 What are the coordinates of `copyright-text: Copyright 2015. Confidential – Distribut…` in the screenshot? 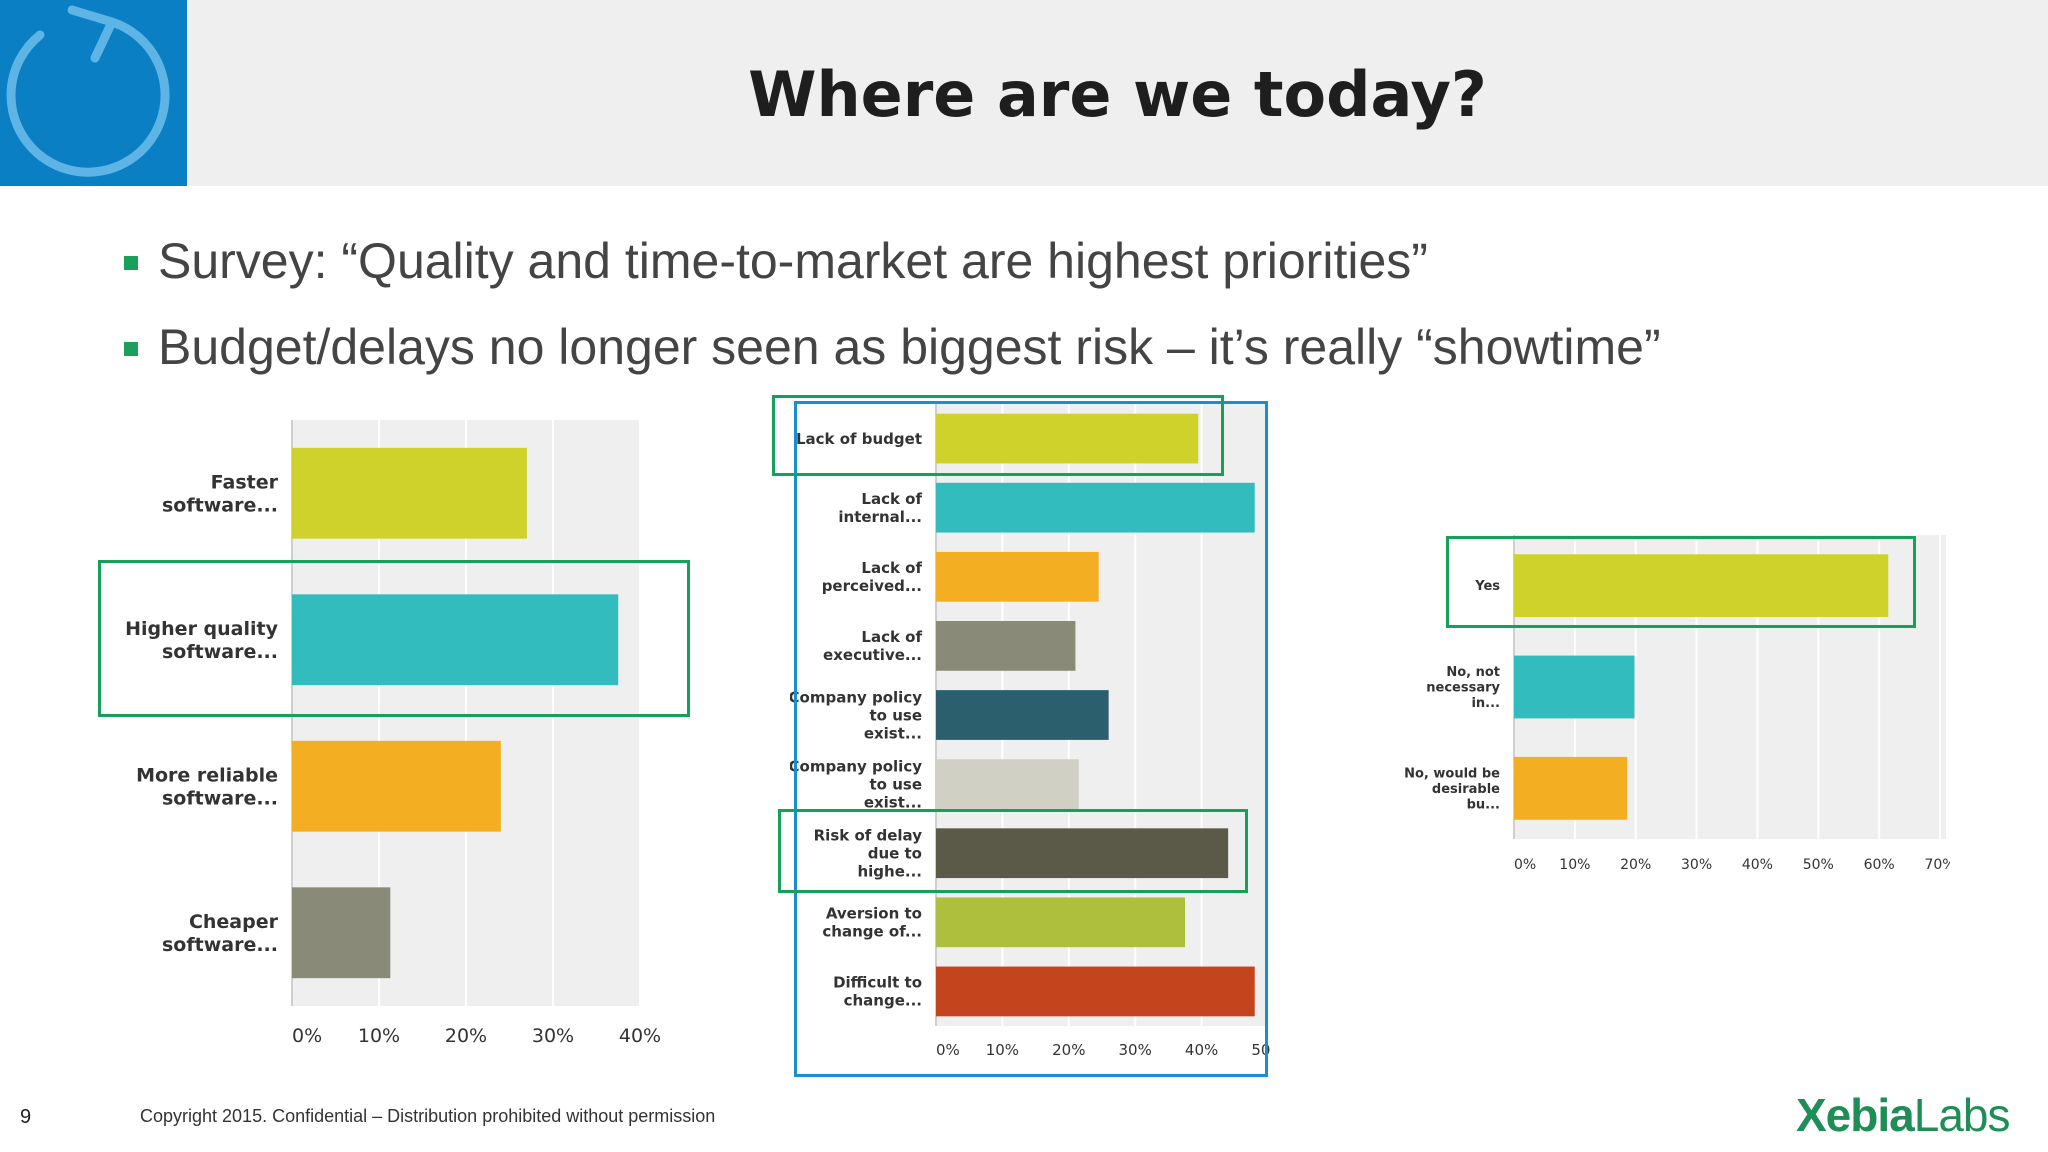 It's located at (428, 1116).